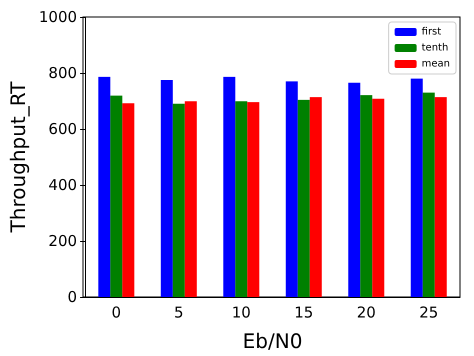 The width and height of the screenshot is (474, 356). I want to click on legend-label: first, so click(432, 32).